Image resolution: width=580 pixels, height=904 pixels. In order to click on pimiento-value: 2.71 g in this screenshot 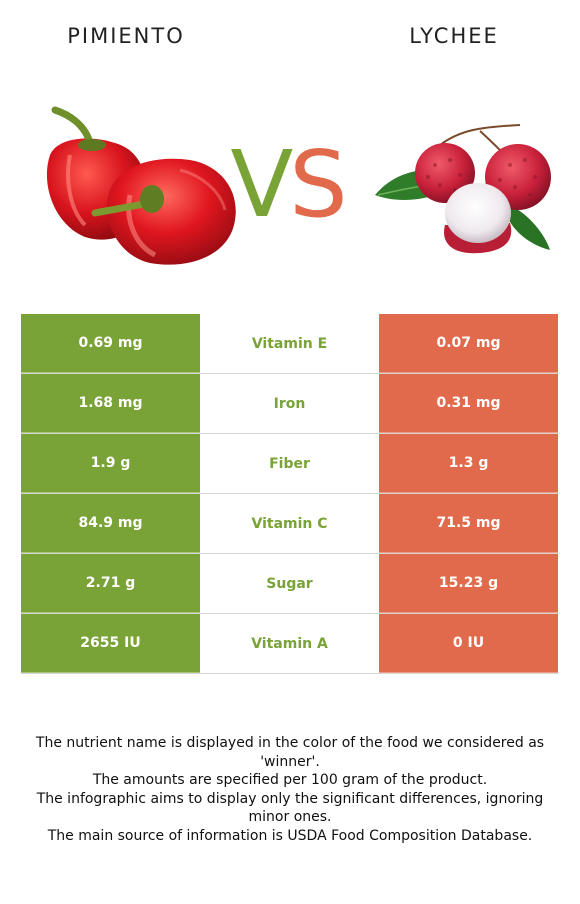, I will do `click(110, 583)`.